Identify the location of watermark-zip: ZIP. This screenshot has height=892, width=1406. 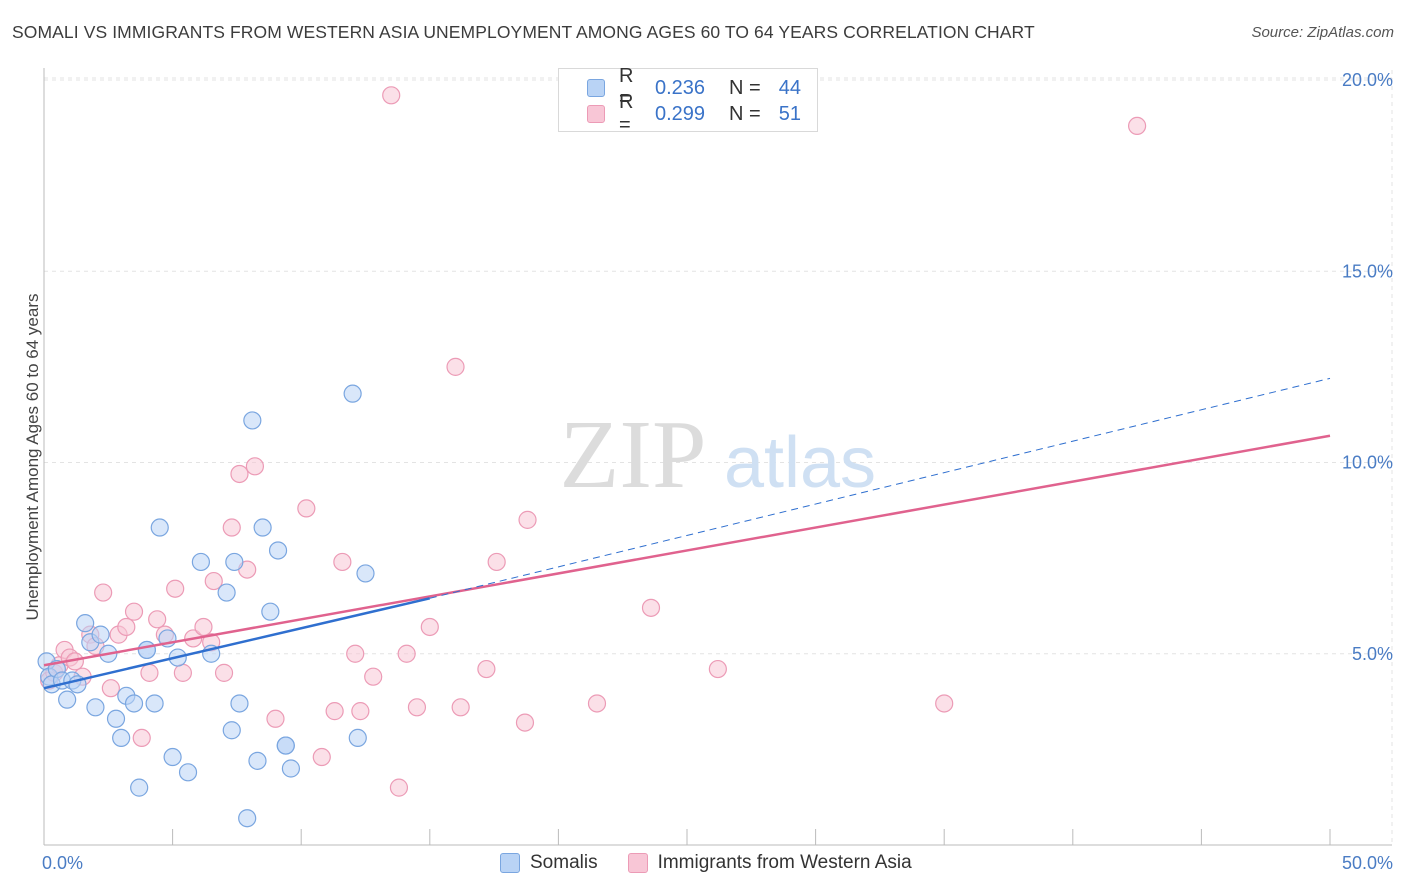
(633, 455).